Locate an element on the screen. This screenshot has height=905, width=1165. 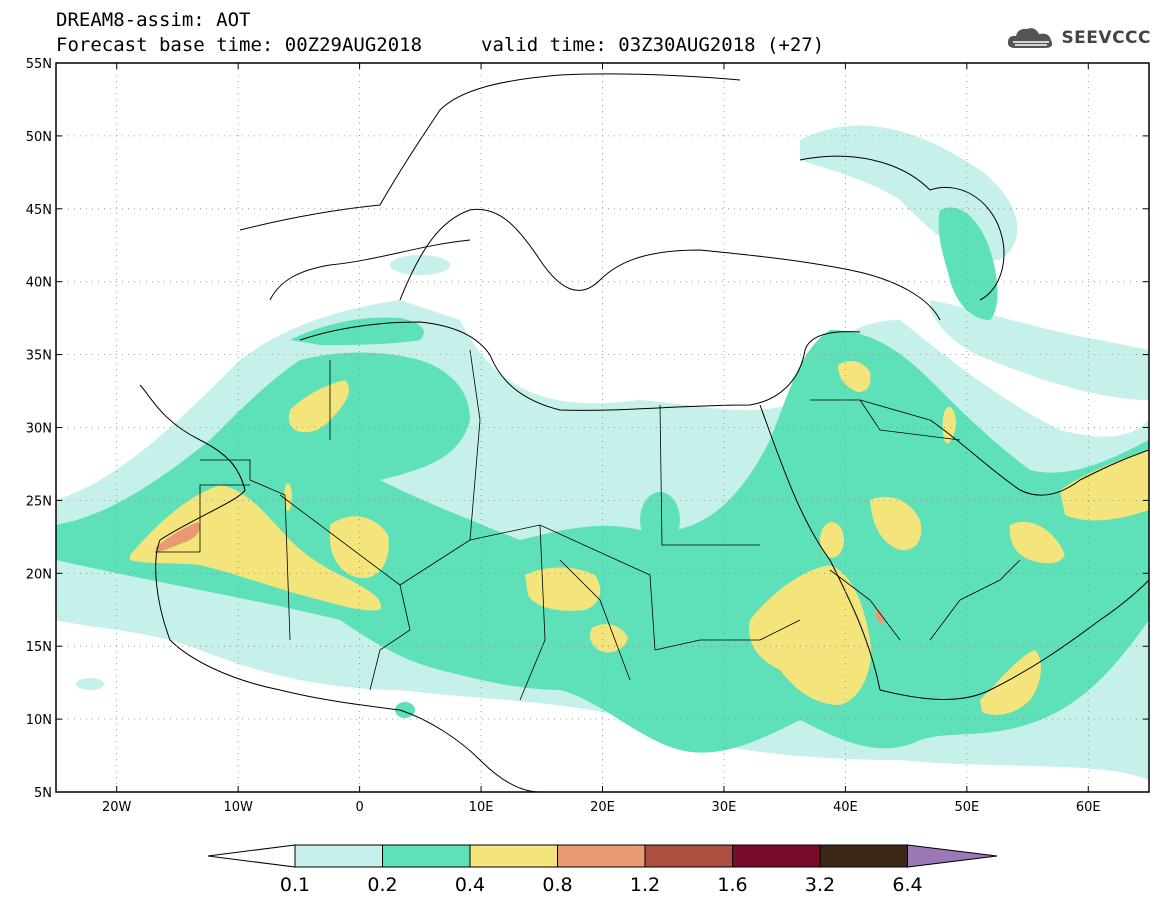
x-tick-label: 10E is located at coordinates (481, 807).